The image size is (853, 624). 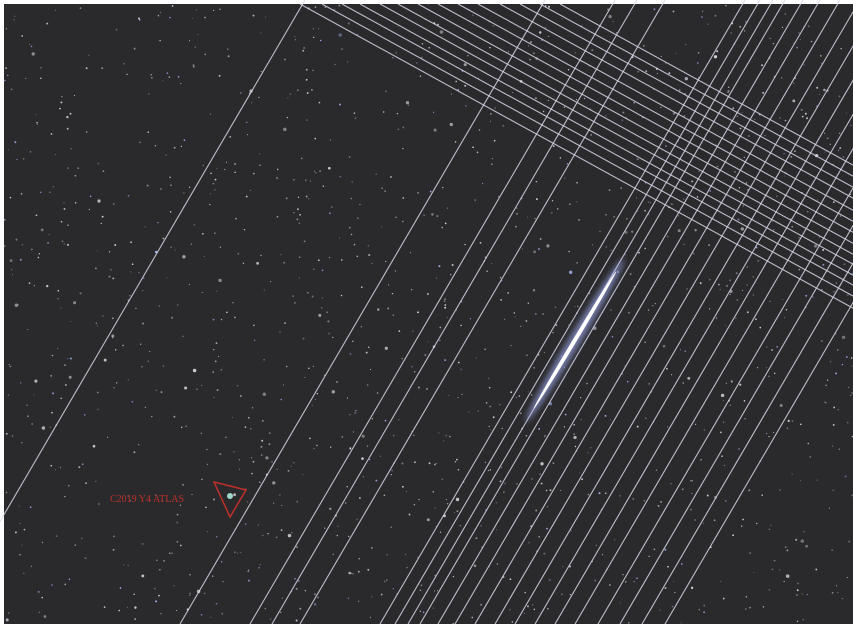 What do you see at coordinates (575, 340) in the screenshot?
I see `streak-core` at bounding box center [575, 340].